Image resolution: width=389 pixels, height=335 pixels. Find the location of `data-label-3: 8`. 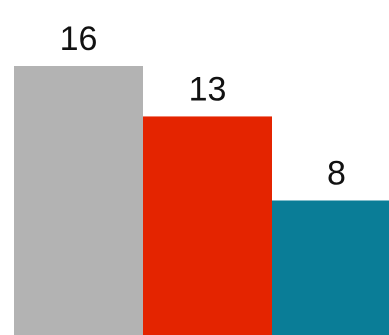

data-label-3: 8 is located at coordinates (336, 174).